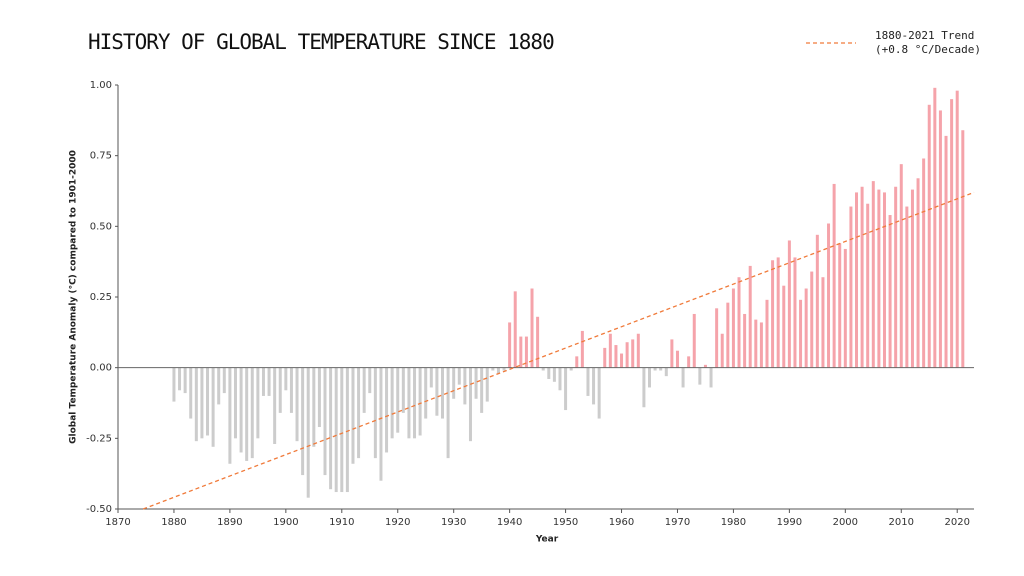 This screenshot has height=576, width=1024. Describe the element at coordinates (928, 49) in the screenshot. I see `legend-label: (+0.8 °C/Decade)` at that location.